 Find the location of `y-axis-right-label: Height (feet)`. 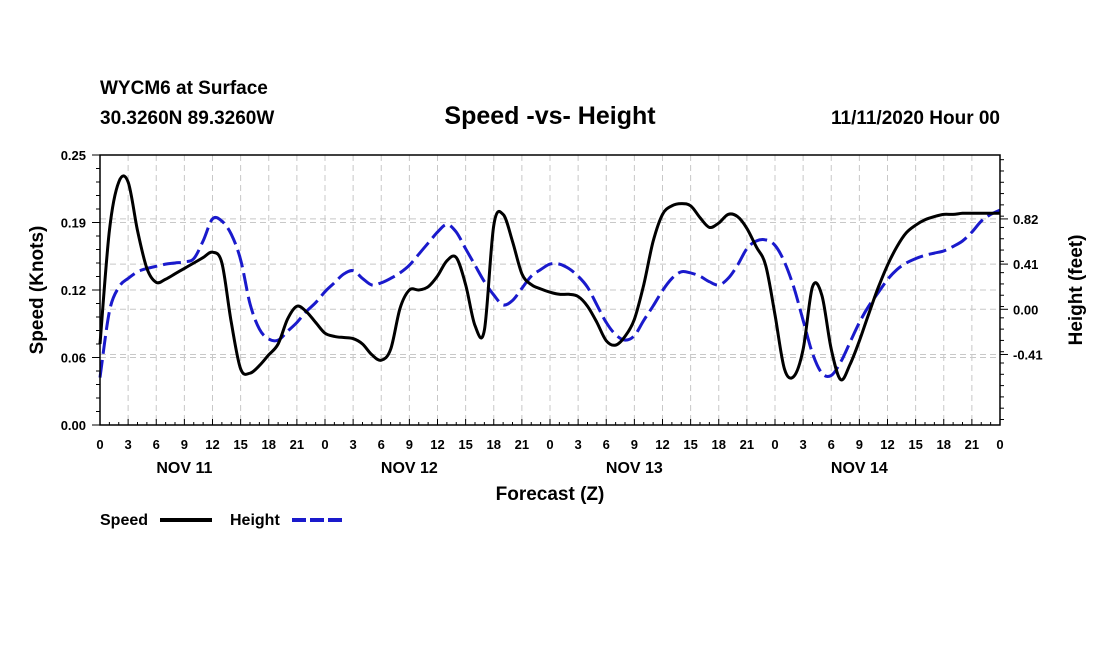

y-axis-right-label: Height (feet) is located at coordinates (1076, 290).